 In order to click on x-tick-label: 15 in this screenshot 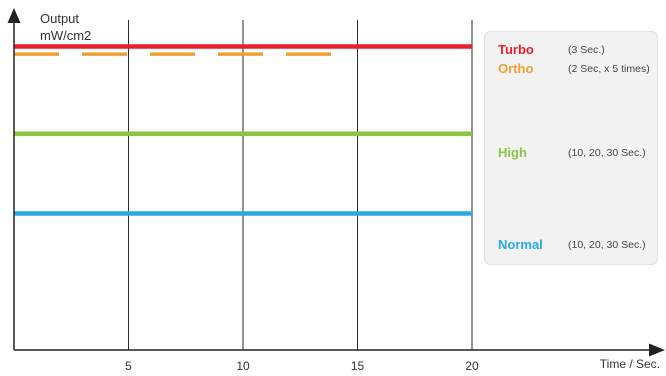, I will do `click(358, 366)`.